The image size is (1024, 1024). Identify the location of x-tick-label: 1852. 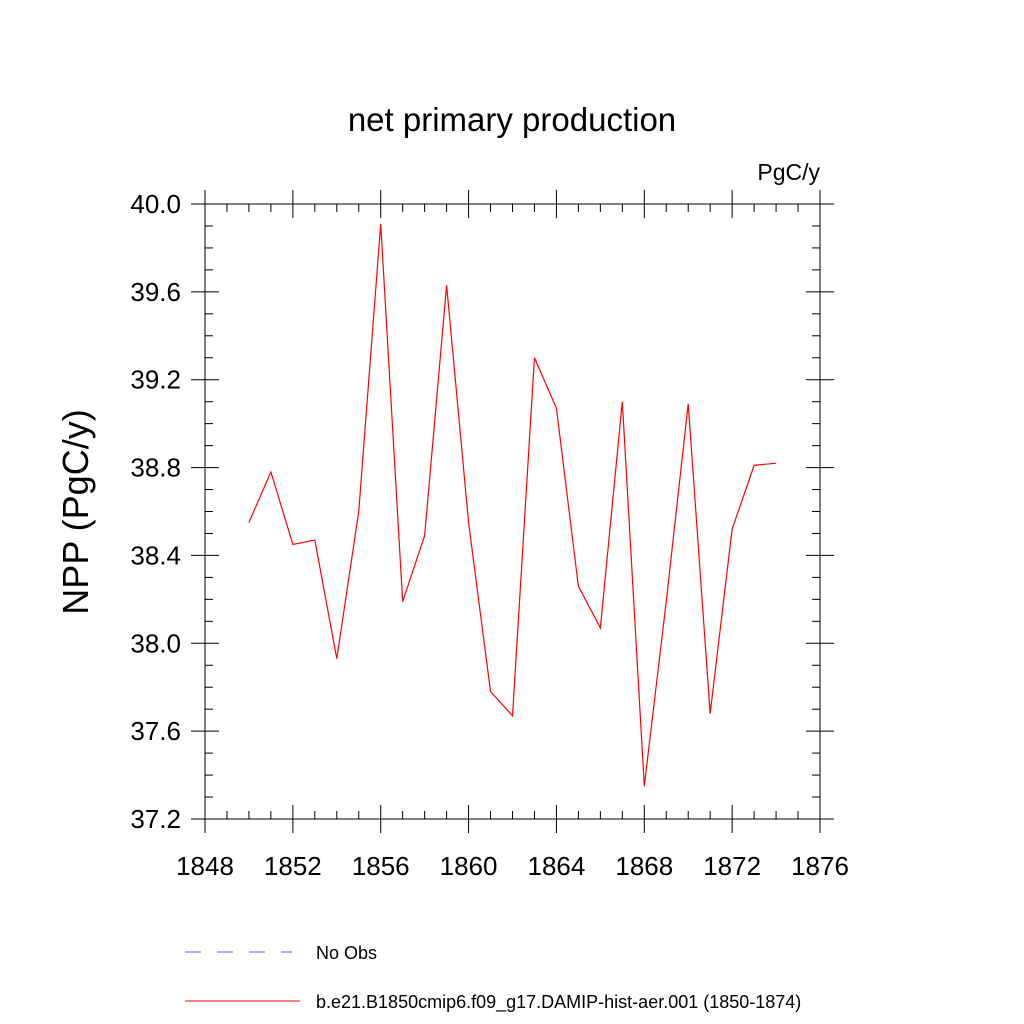
(293, 866).